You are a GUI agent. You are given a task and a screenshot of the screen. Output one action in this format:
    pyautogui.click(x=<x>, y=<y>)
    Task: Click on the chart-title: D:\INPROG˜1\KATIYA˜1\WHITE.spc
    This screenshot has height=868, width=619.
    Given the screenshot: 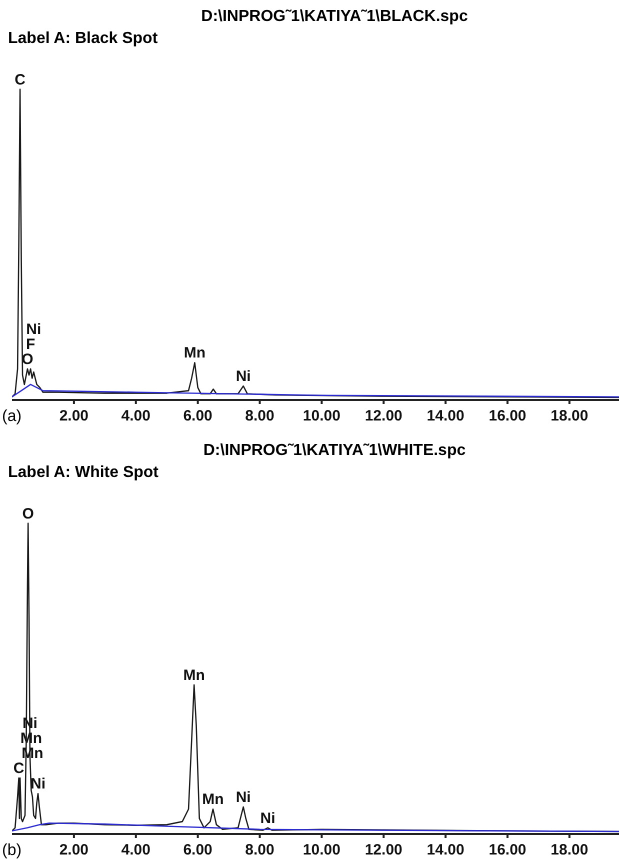 What is the action you would take?
    pyautogui.click(x=334, y=451)
    